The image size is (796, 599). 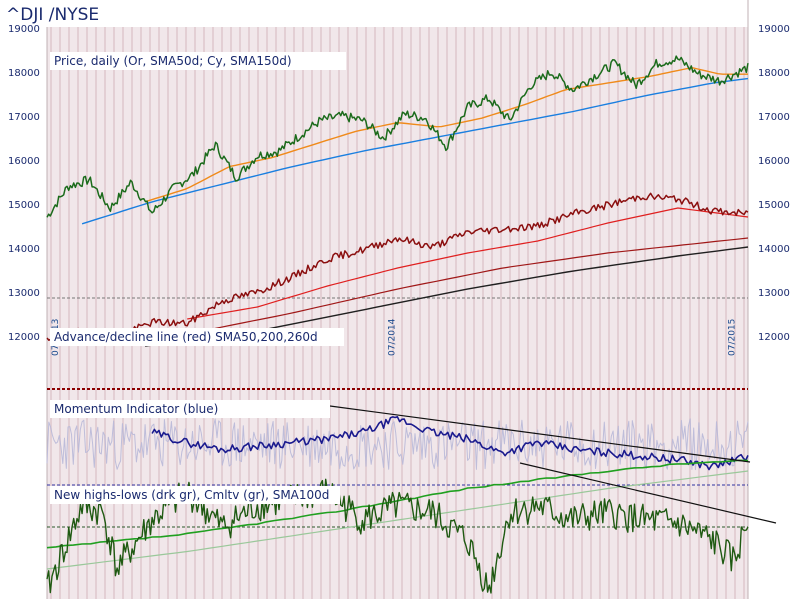 I want to click on panel-label-box-ad, so click(x=197, y=337).